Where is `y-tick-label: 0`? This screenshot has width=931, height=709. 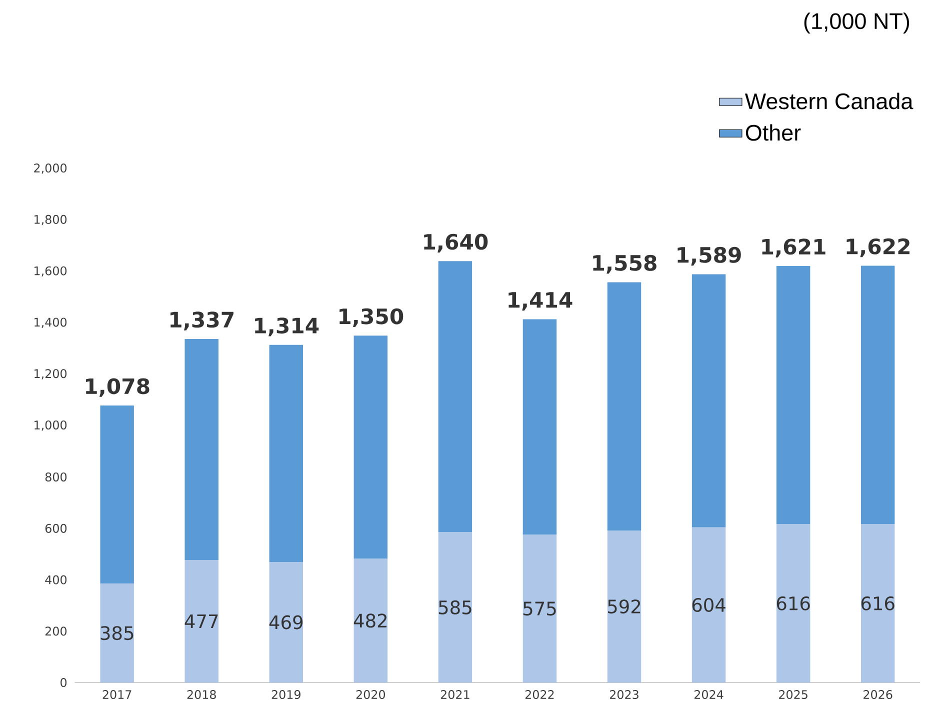 y-tick-label: 0 is located at coordinates (63, 682).